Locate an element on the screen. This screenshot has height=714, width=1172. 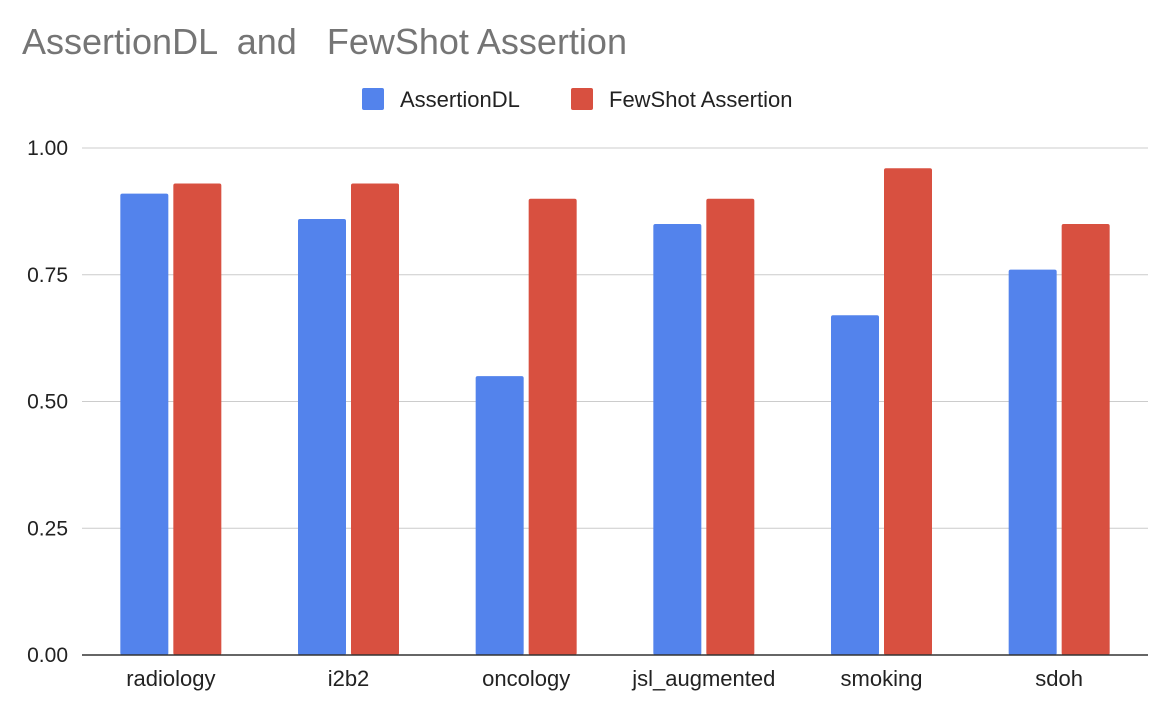
bar-fewshot-assertion-oncology is located at coordinates (552, 426).